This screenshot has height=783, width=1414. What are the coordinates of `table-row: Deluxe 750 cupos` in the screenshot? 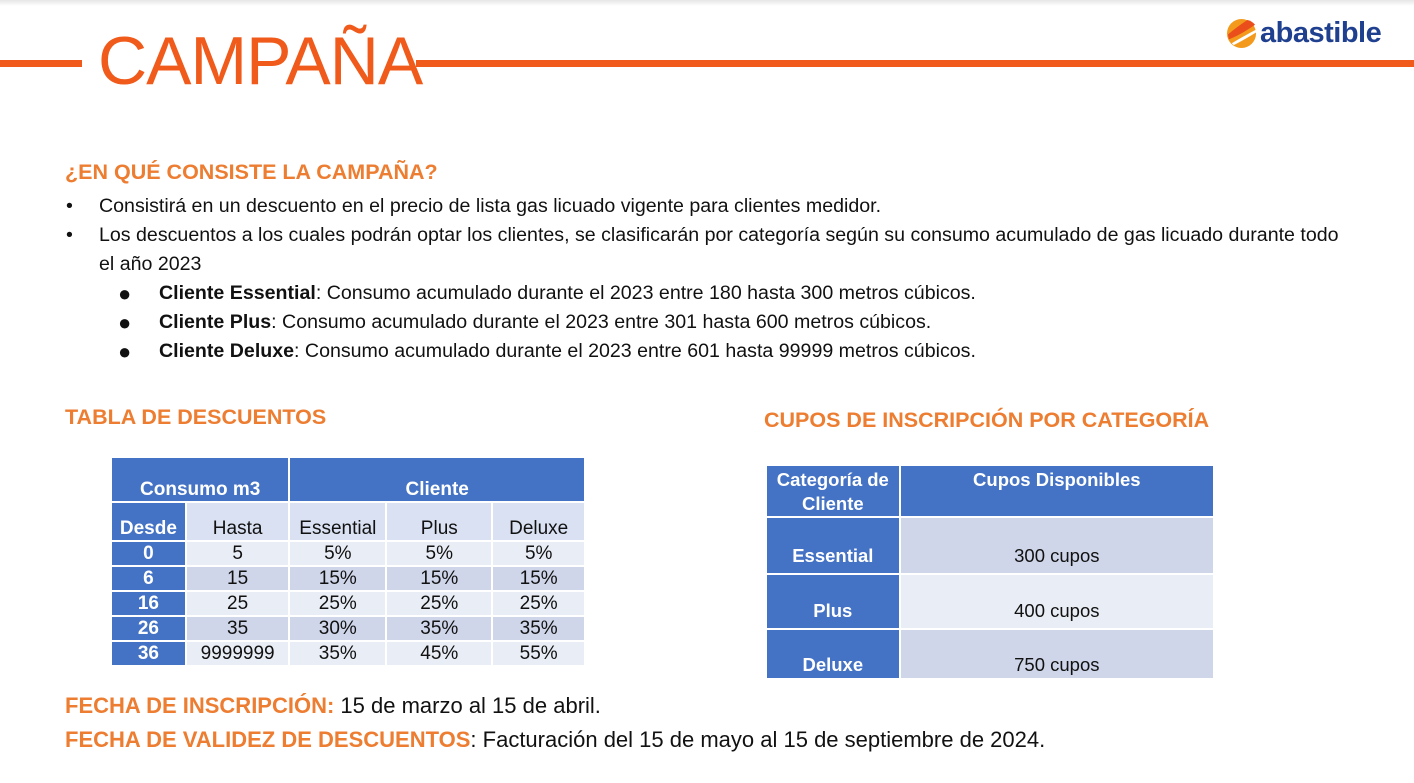 It's located at (990, 654).